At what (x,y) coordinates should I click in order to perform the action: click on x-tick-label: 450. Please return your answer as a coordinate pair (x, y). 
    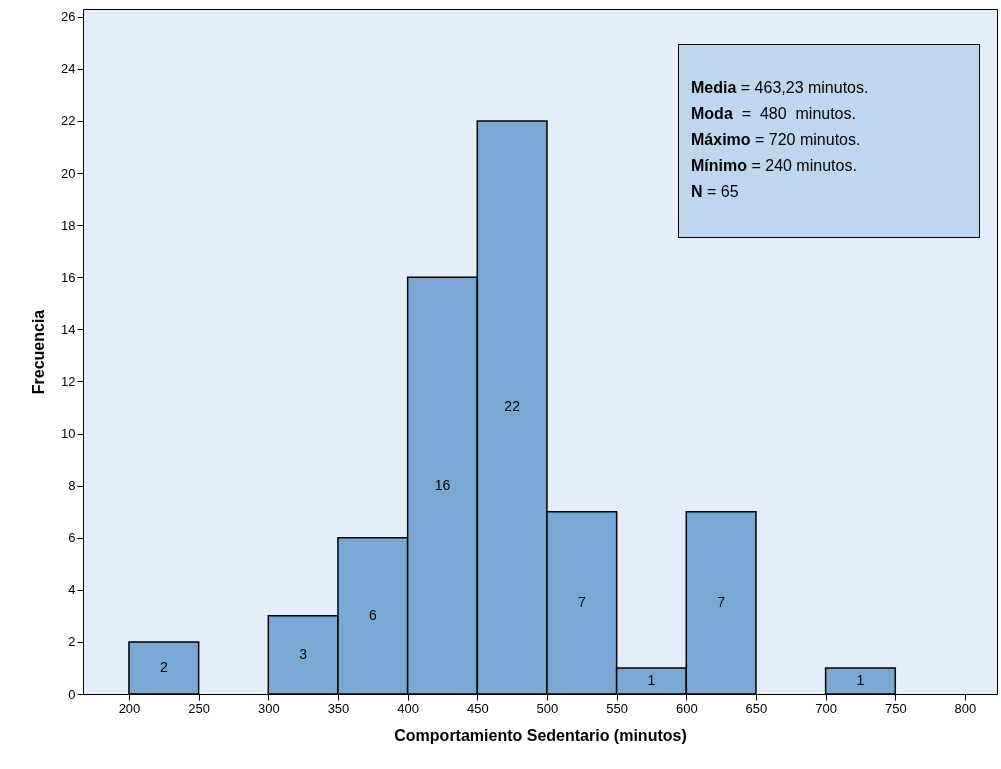
    Looking at the image, I should click on (477, 708).